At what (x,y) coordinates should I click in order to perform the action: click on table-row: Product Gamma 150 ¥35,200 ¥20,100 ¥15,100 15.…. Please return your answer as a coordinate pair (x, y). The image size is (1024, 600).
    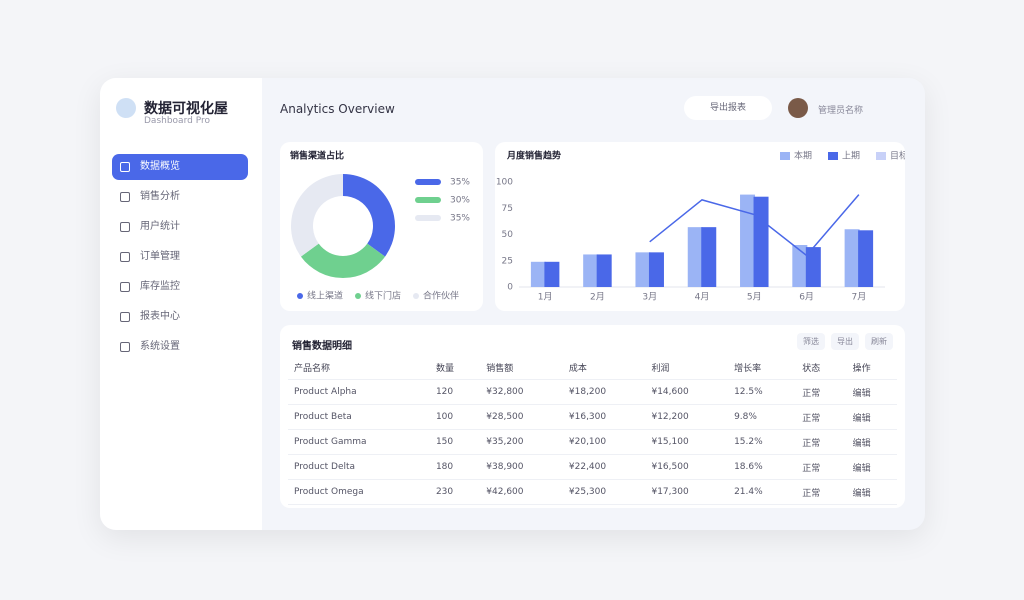
    Looking at the image, I should click on (592, 442).